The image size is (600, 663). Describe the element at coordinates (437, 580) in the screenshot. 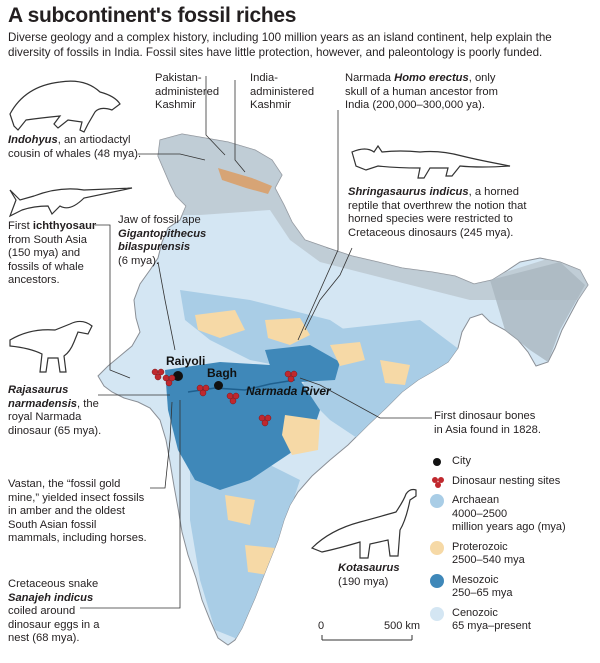

I see `legend-mesozoic-swatch` at that location.